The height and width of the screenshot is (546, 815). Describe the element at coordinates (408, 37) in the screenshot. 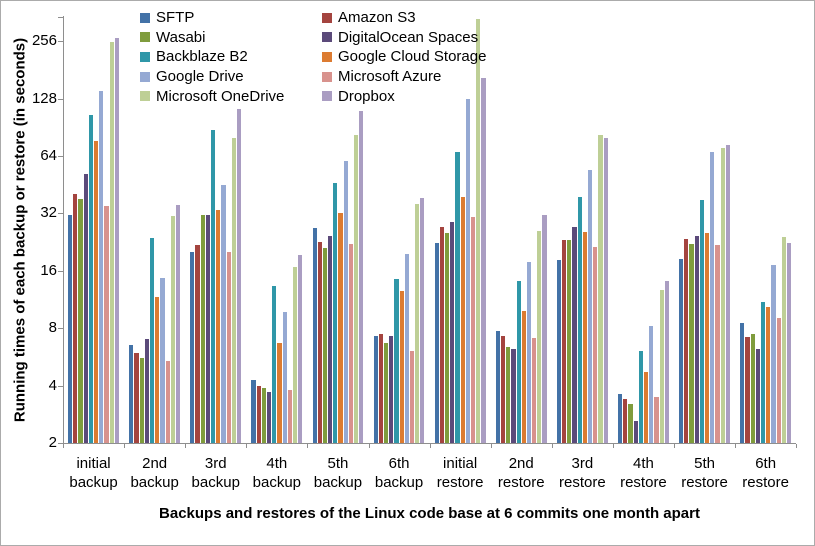

I see `legend-label: DigitalOcean Spaces` at that location.